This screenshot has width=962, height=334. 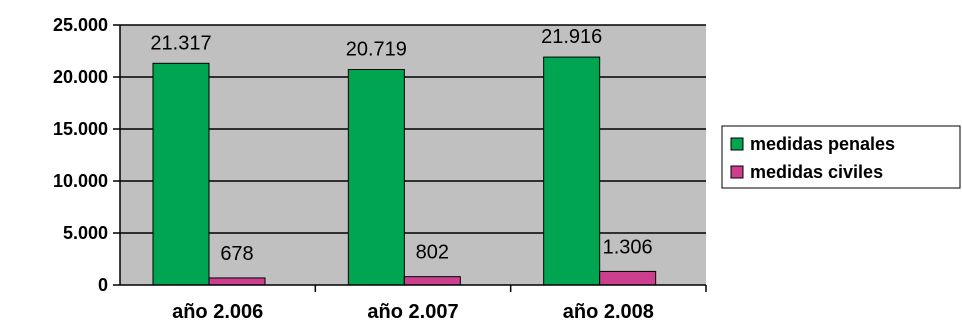 I want to click on data-label: 20.719, so click(x=376, y=50).